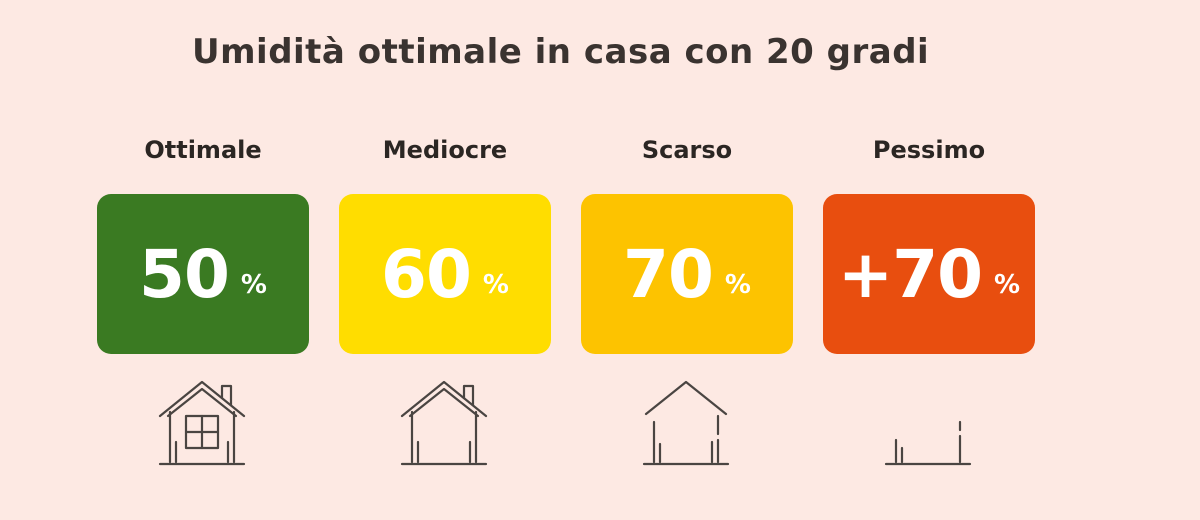  What do you see at coordinates (687, 424) in the screenshot?
I see `house-broken-walls-icon` at bounding box center [687, 424].